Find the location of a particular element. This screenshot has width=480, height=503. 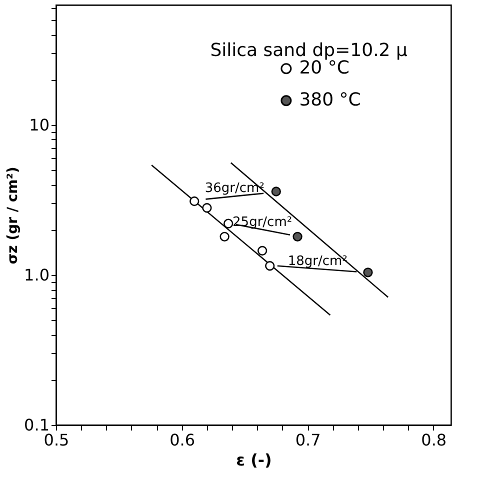

annotation: 18gr/cm² is located at coordinates (318, 261).